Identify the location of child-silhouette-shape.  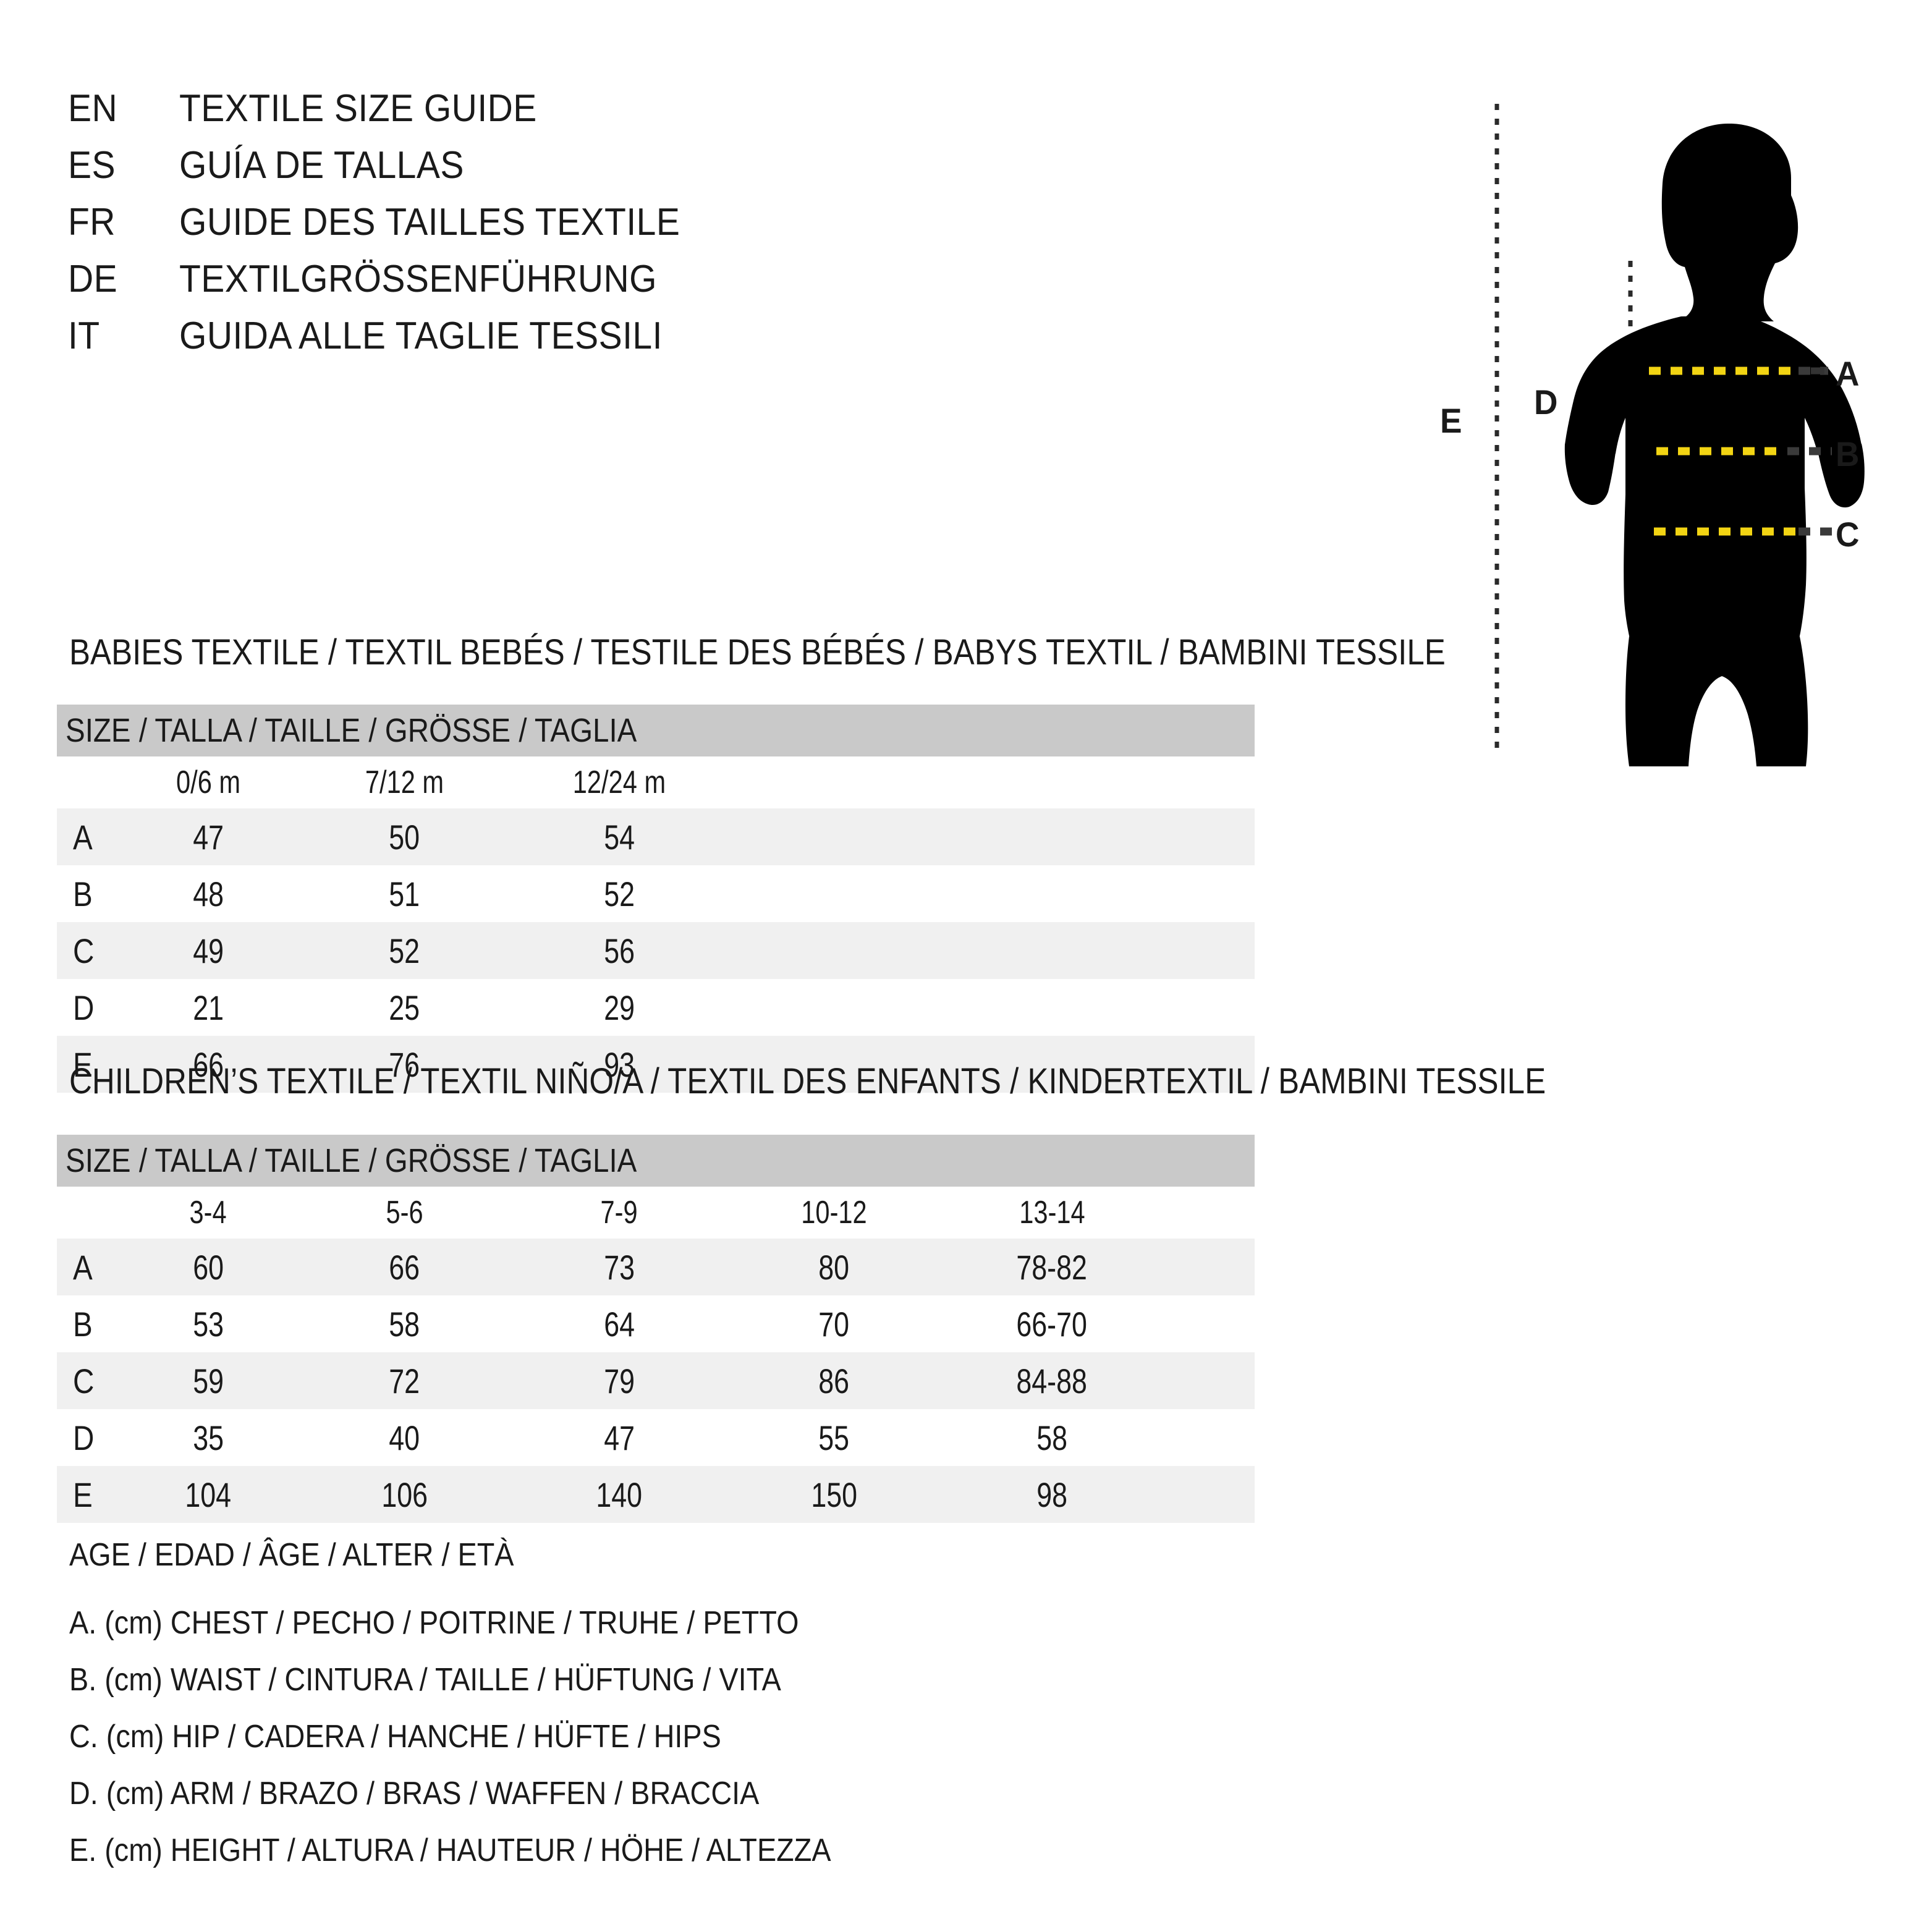
(1714, 445).